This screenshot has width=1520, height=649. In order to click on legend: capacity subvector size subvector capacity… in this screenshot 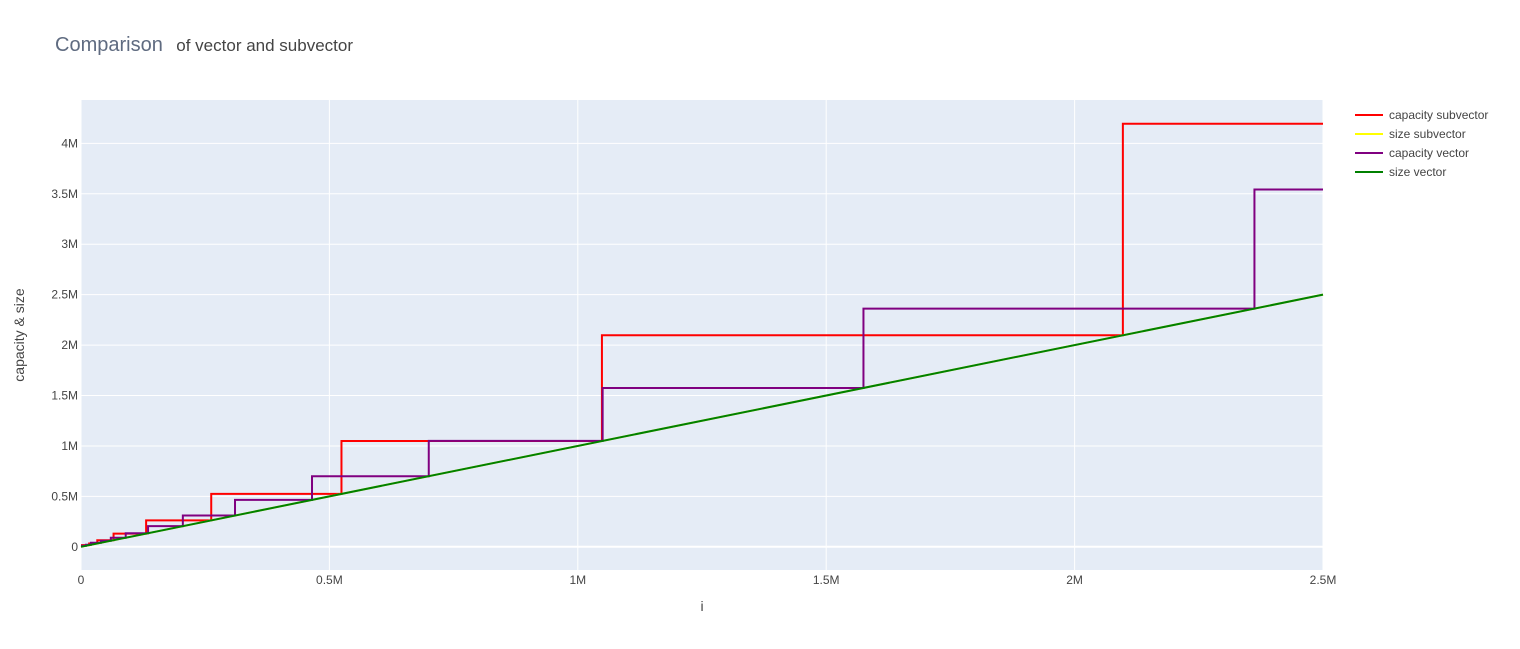, I will do `click(1421, 143)`.